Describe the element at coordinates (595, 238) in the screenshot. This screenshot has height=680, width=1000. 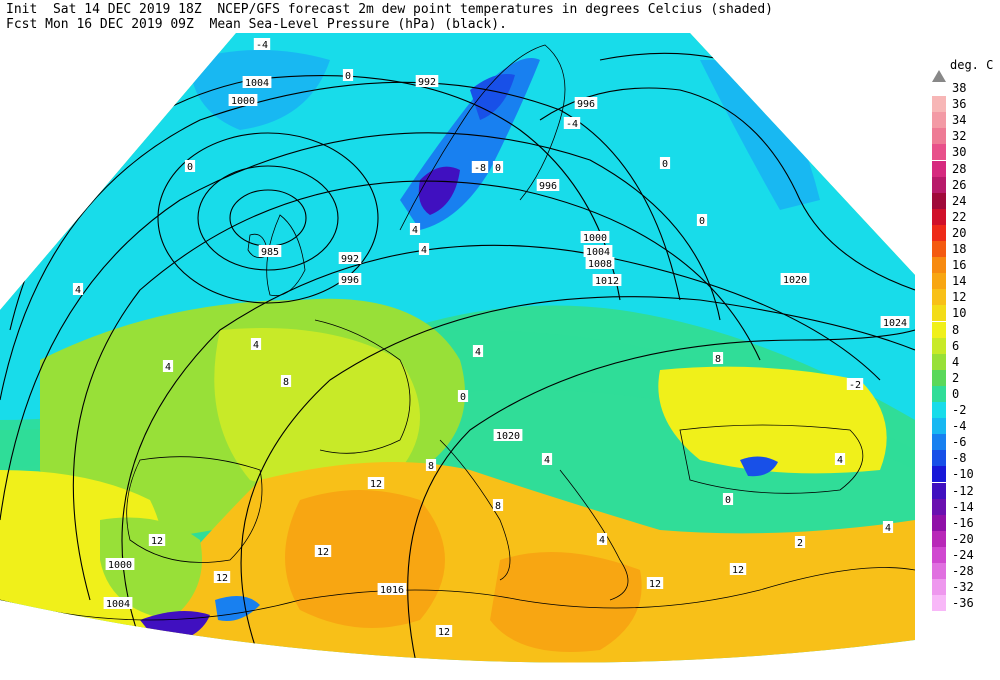
I see `svg-text: 1000` at that location.